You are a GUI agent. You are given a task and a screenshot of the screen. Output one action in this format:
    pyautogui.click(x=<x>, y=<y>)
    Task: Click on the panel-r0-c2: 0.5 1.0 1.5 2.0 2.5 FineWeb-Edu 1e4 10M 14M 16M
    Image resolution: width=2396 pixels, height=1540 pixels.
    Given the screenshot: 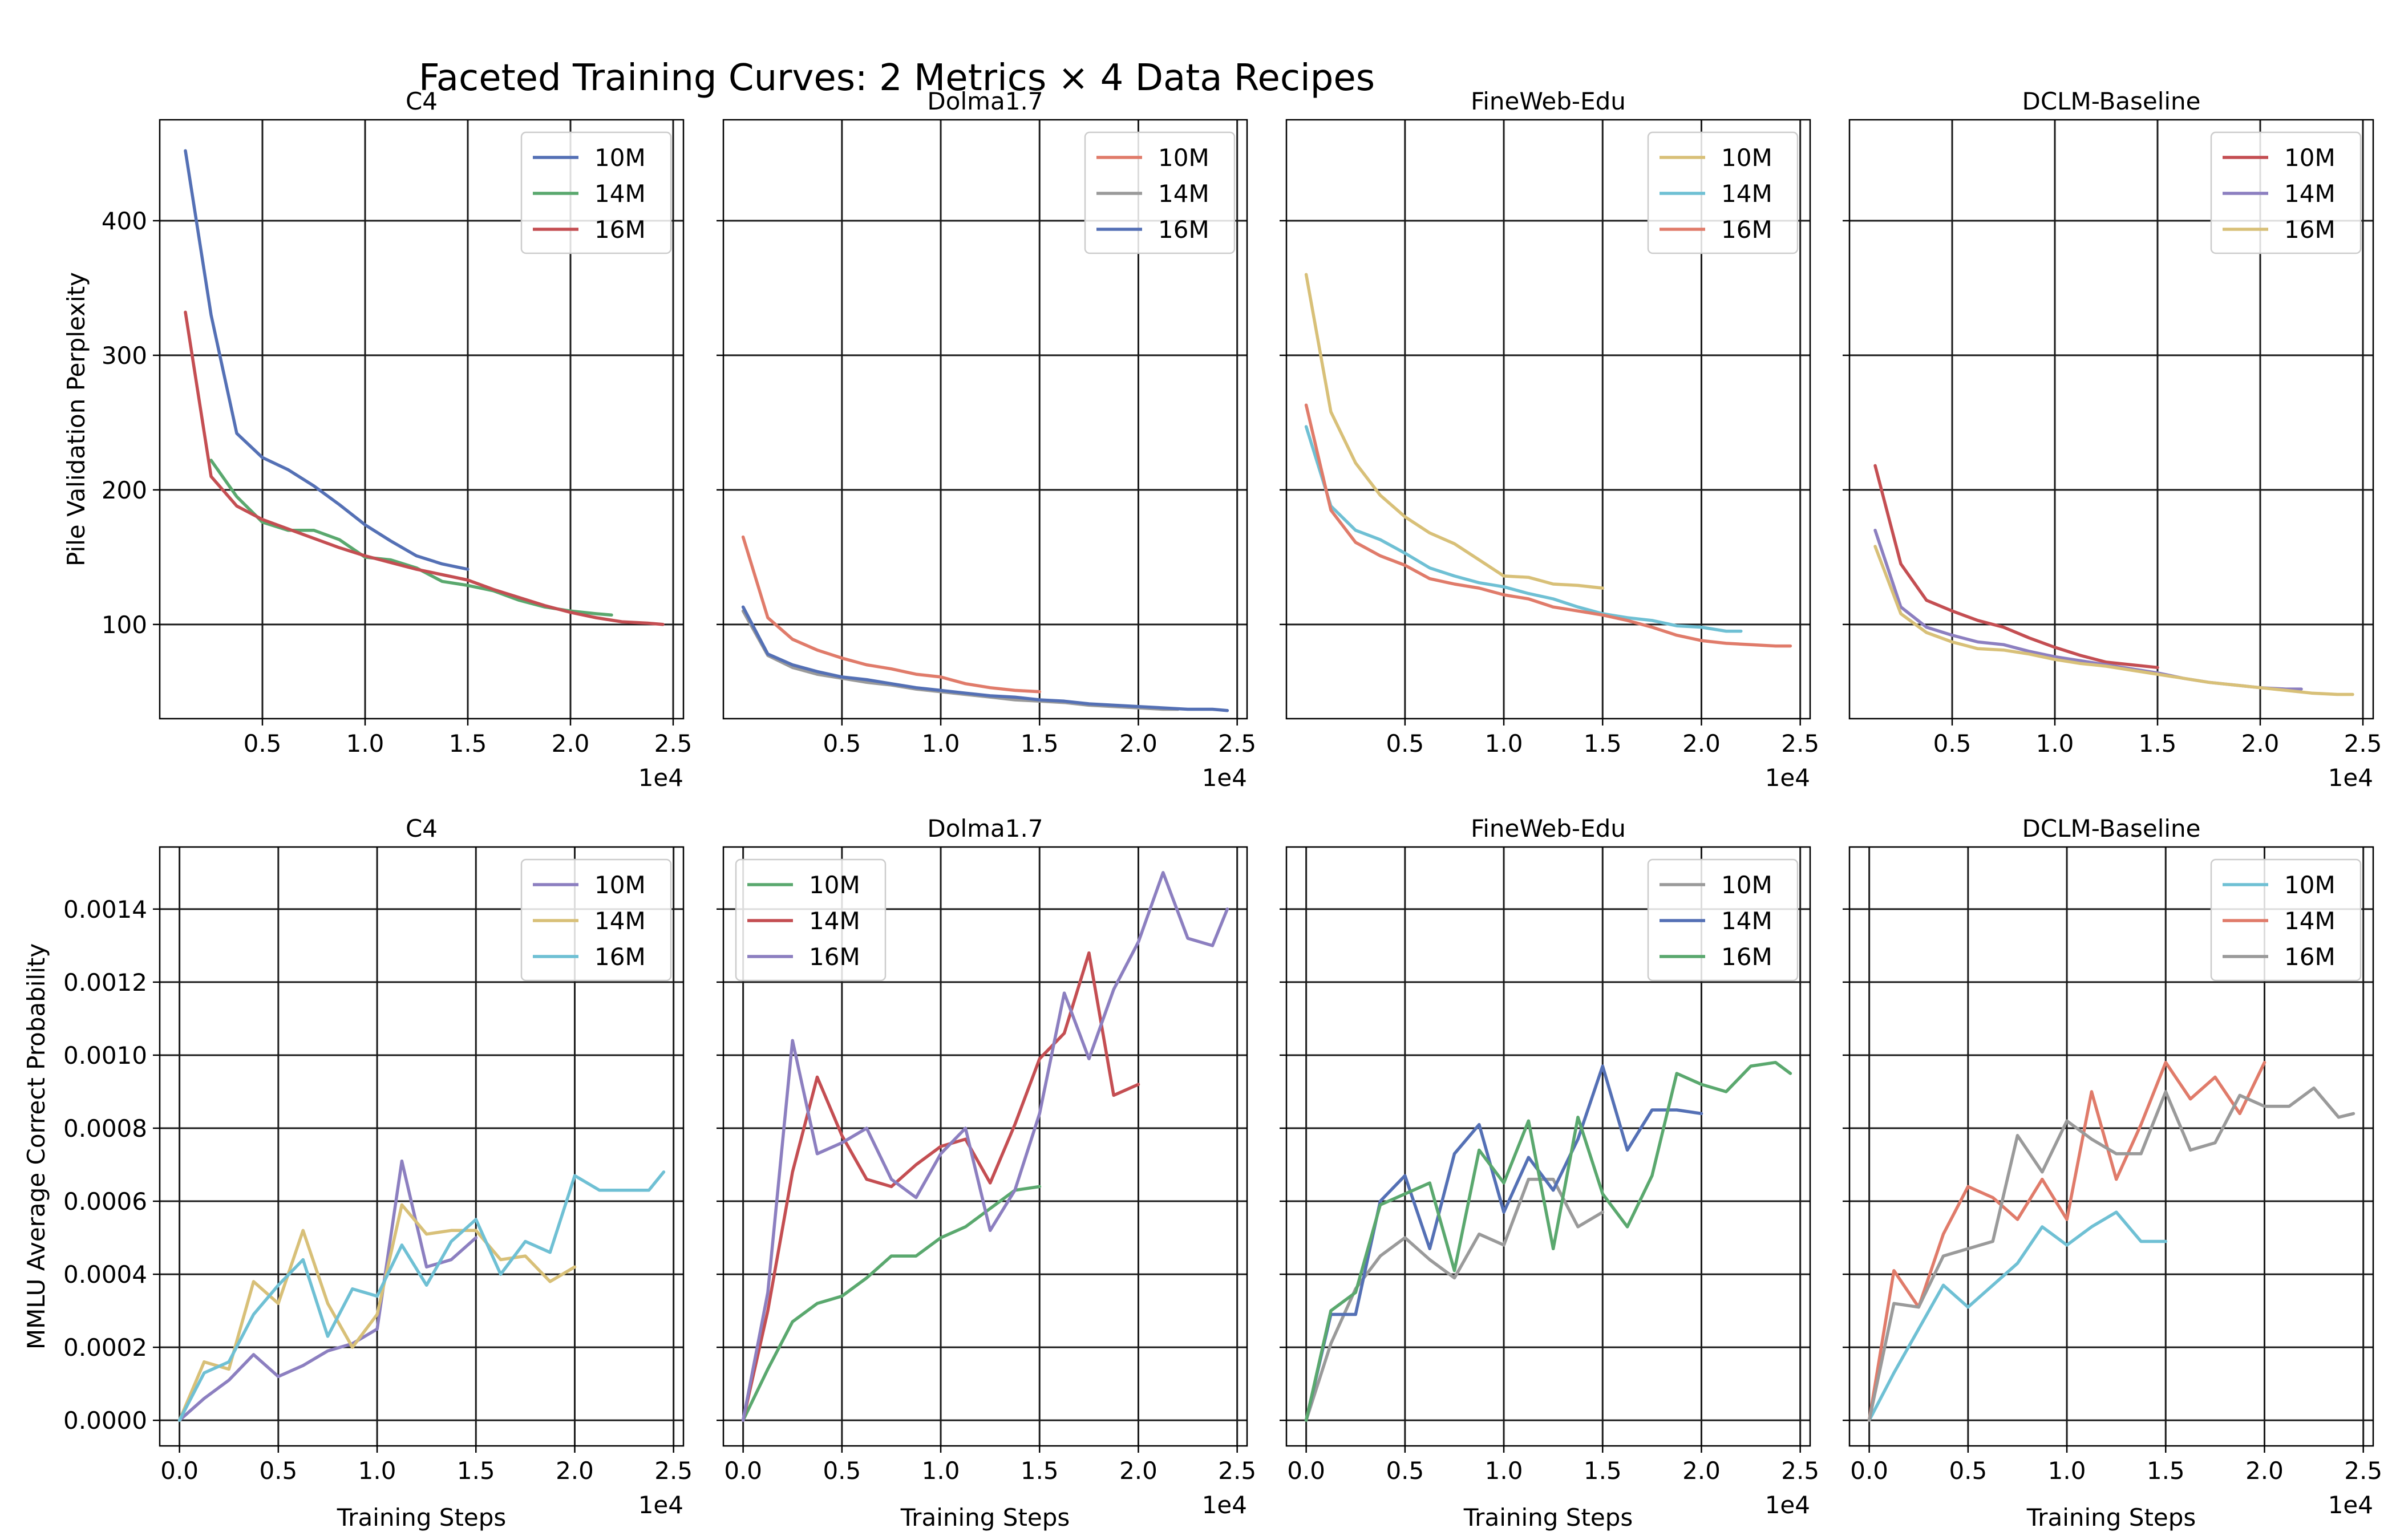 What is the action you would take?
    pyautogui.click(x=1549, y=440)
    